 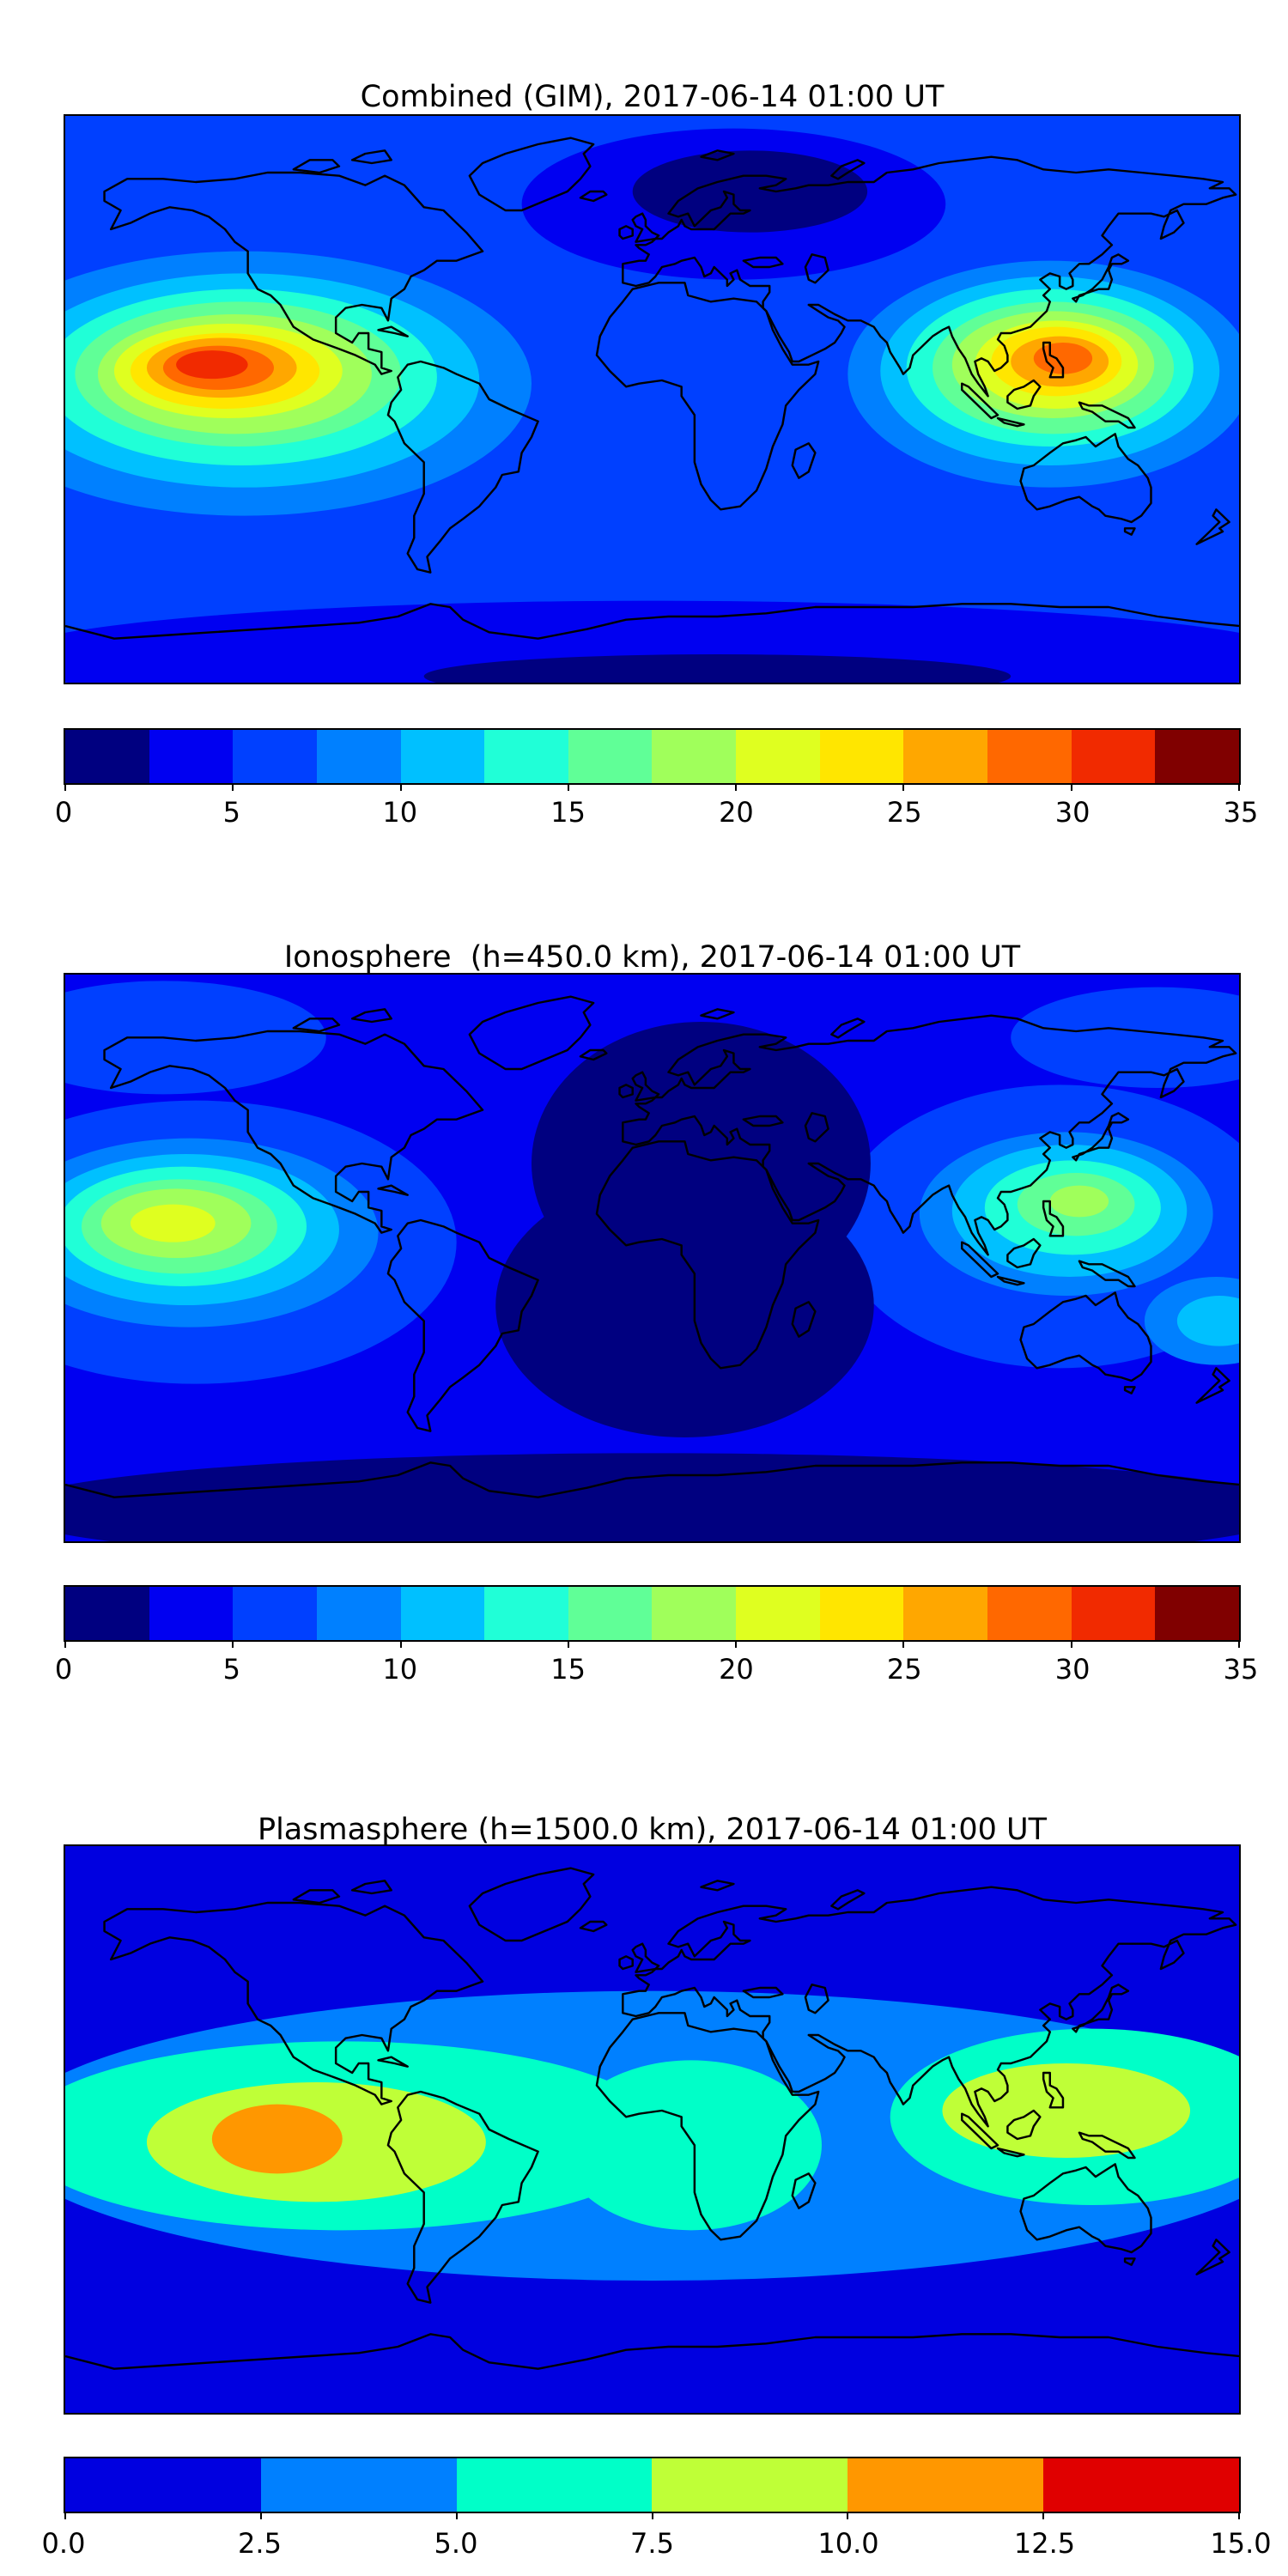 I want to click on colorbar-tick-label: 0.0, so click(x=64, y=2544).